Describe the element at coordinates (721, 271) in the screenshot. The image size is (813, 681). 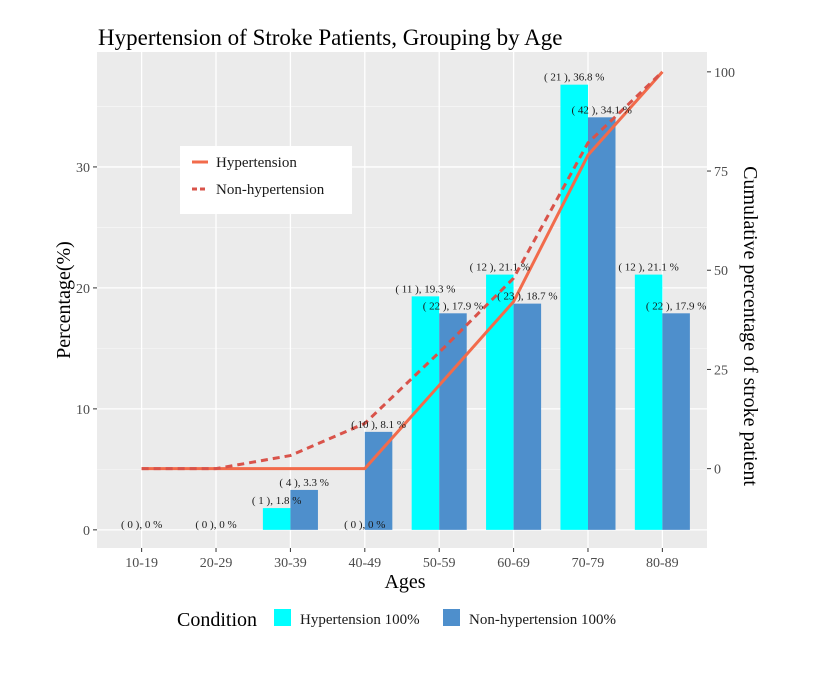
I see `y2-tick-label: 50` at that location.